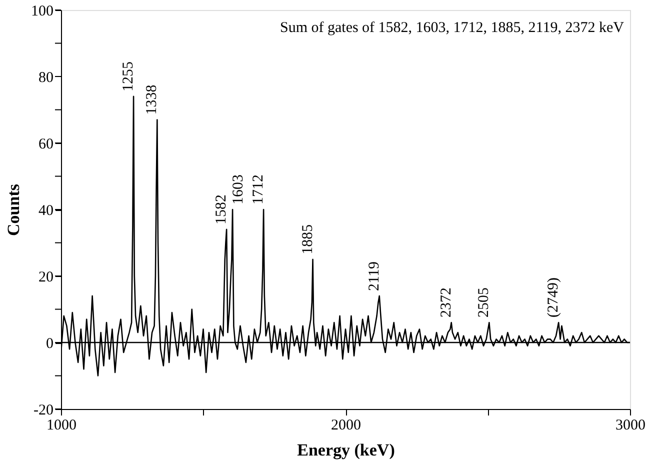  What do you see at coordinates (484, 303) in the screenshot?
I see `annotation: 2505` at bounding box center [484, 303].